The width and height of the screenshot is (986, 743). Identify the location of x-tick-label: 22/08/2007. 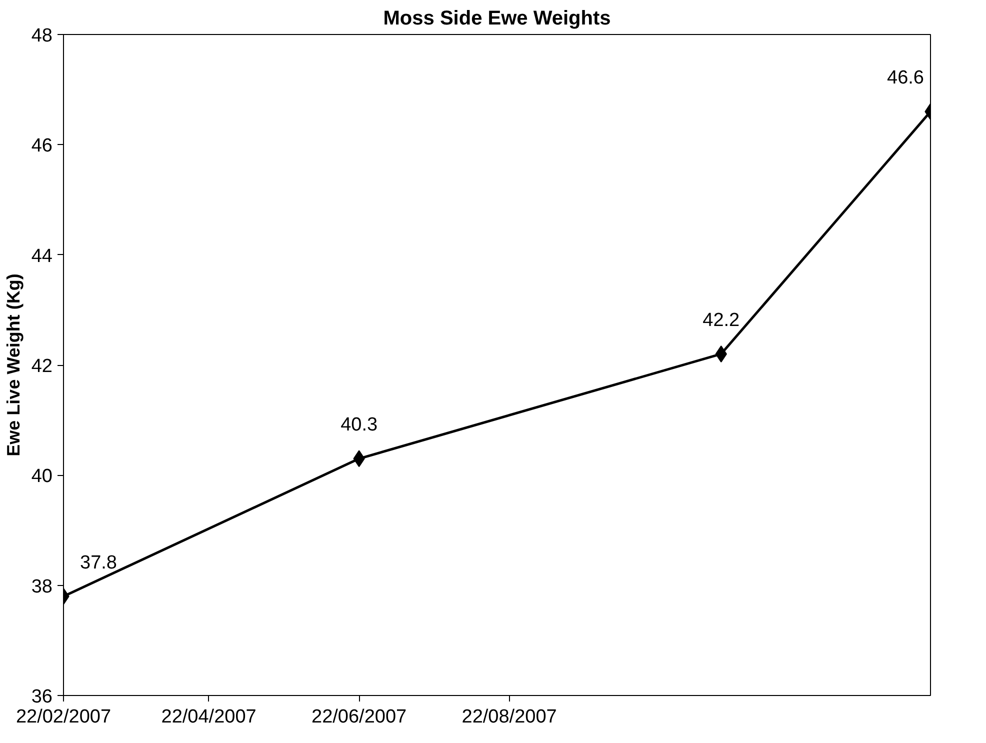
(509, 717).